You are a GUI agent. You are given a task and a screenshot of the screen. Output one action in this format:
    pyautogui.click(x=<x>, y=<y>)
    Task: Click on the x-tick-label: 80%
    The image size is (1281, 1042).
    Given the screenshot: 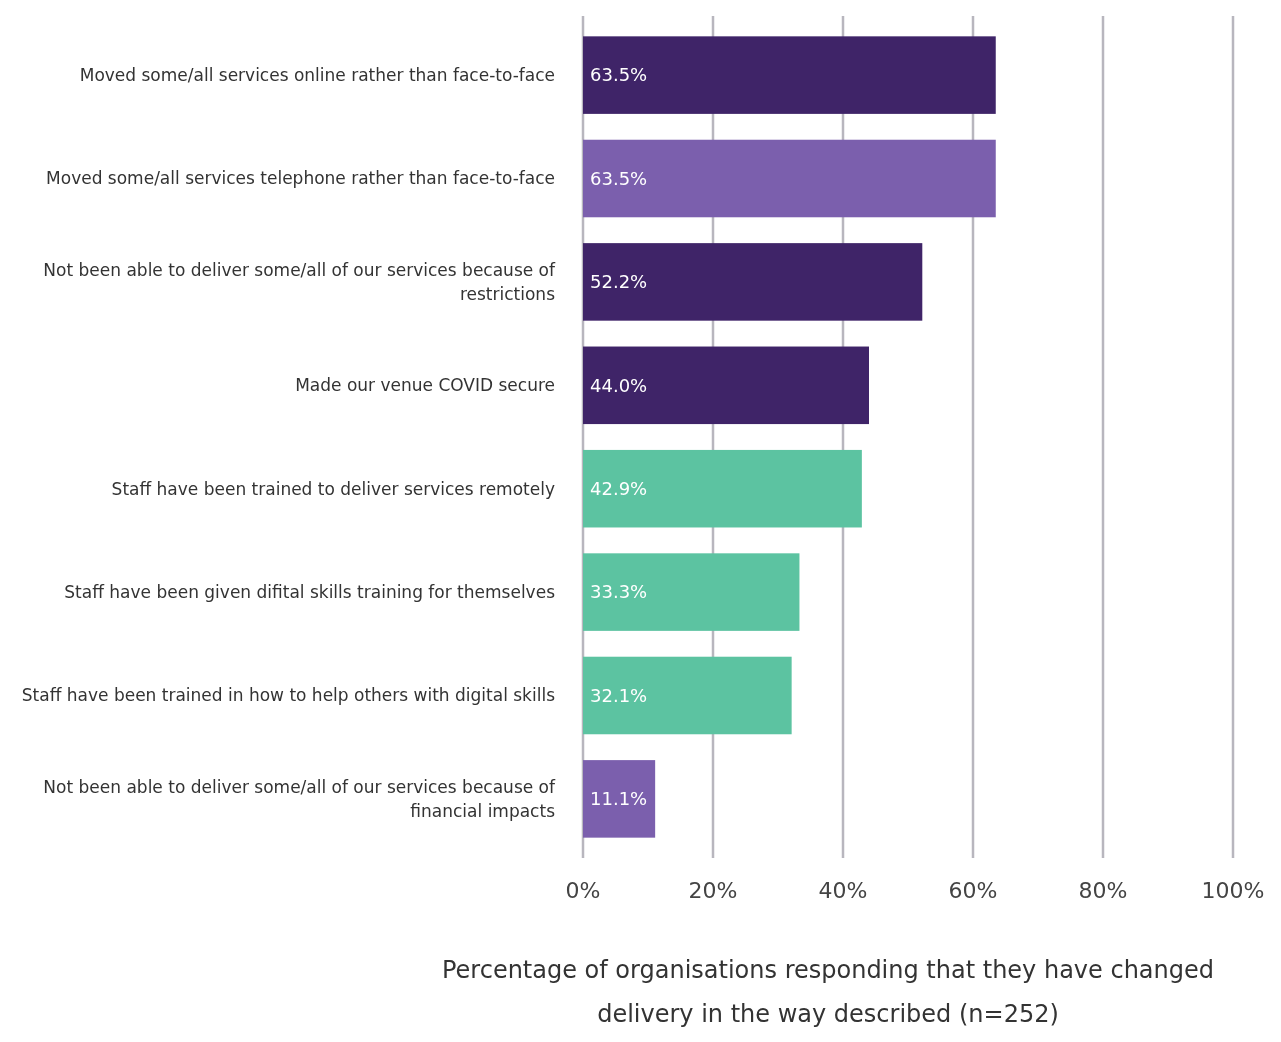 What is the action you would take?
    pyautogui.click(x=1103, y=890)
    